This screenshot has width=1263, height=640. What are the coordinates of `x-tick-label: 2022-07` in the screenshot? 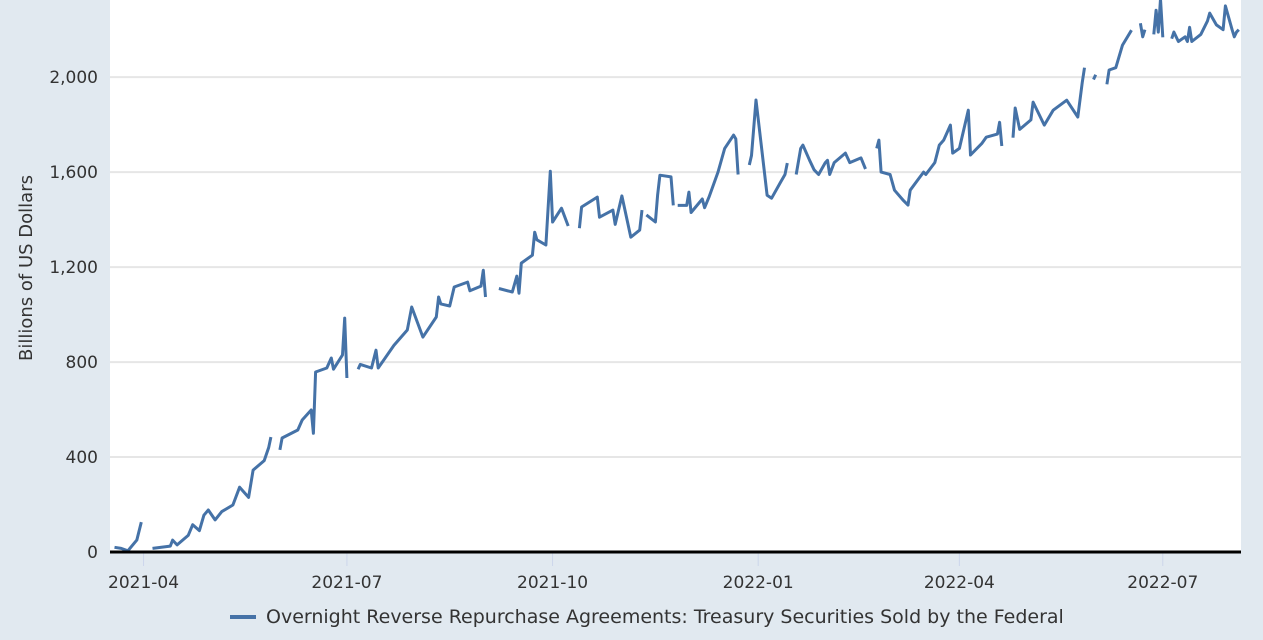 It's located at (1162, 583).